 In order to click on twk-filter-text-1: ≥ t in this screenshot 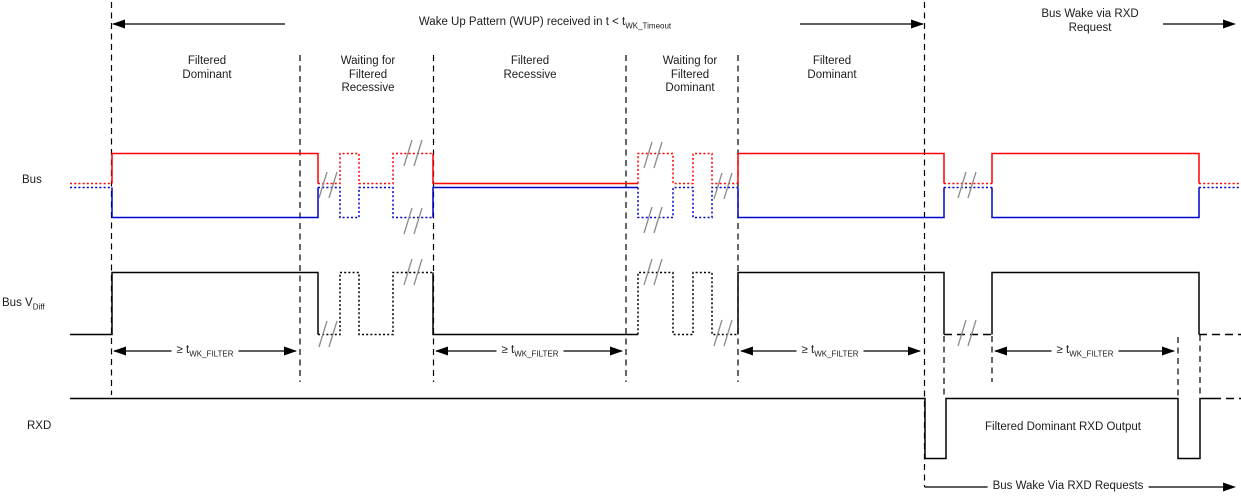, I will do `click(183, 350)`.